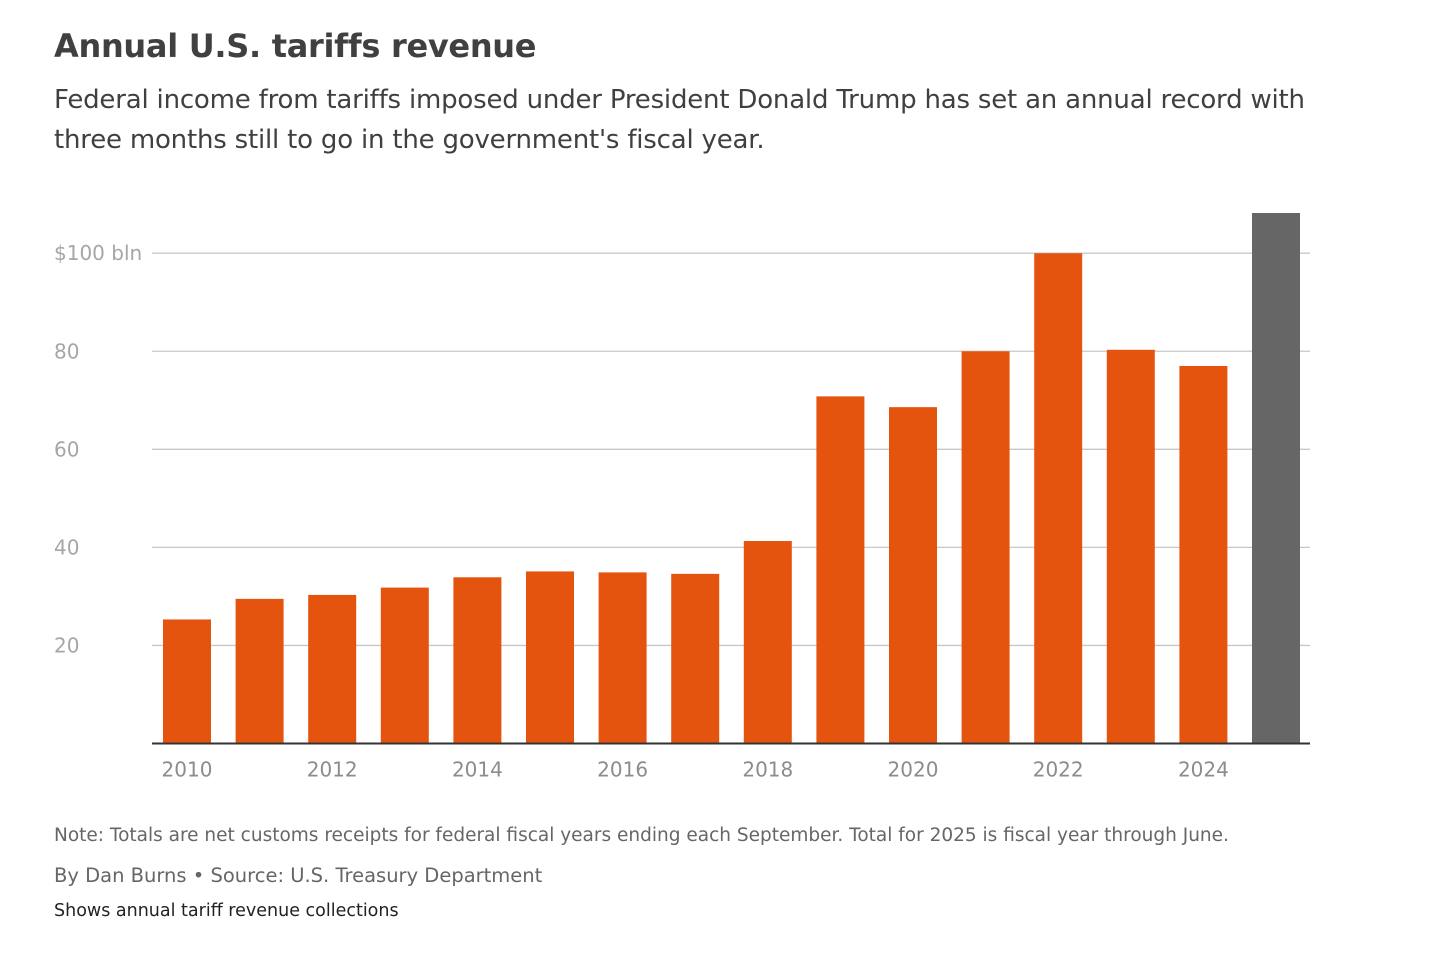 Image resolution: width=1456 pixels, height=969 pixels. Describe the element at coordinates (1203, 770) in the screenshot. I see `x-tick-label: 2024` at that location.